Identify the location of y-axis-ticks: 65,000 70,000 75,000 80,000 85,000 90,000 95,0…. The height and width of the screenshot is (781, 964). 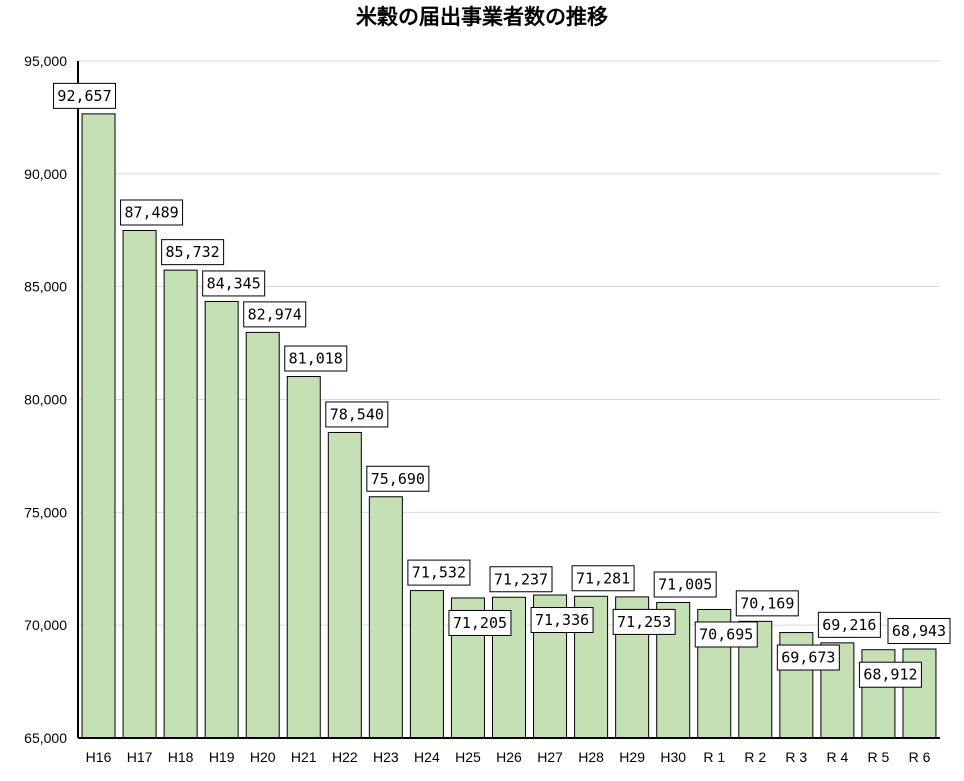
(45, 399).